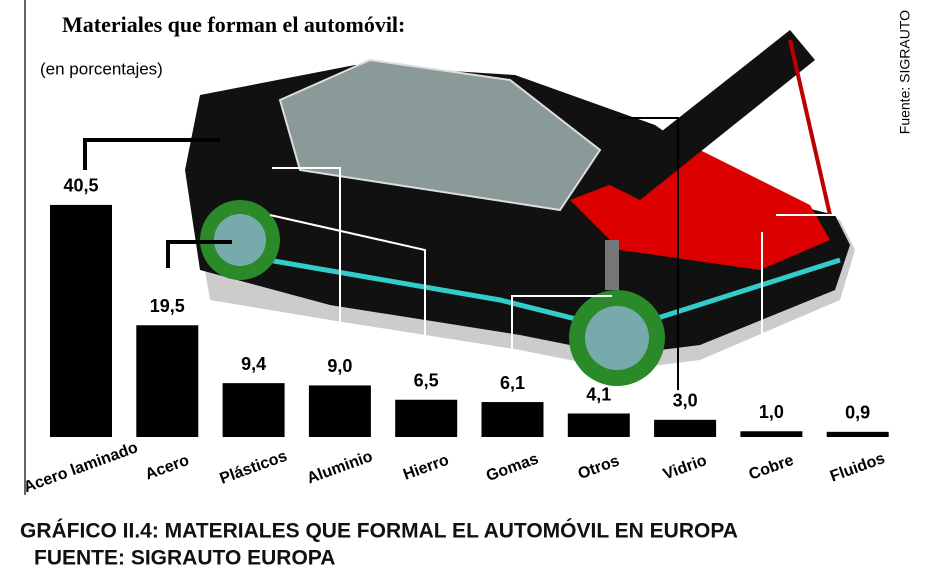  What do you see at coordinates (857, 467) in the screenshot?
I see `x-tick-label: Fluidos` at bounding box center [857, 467].